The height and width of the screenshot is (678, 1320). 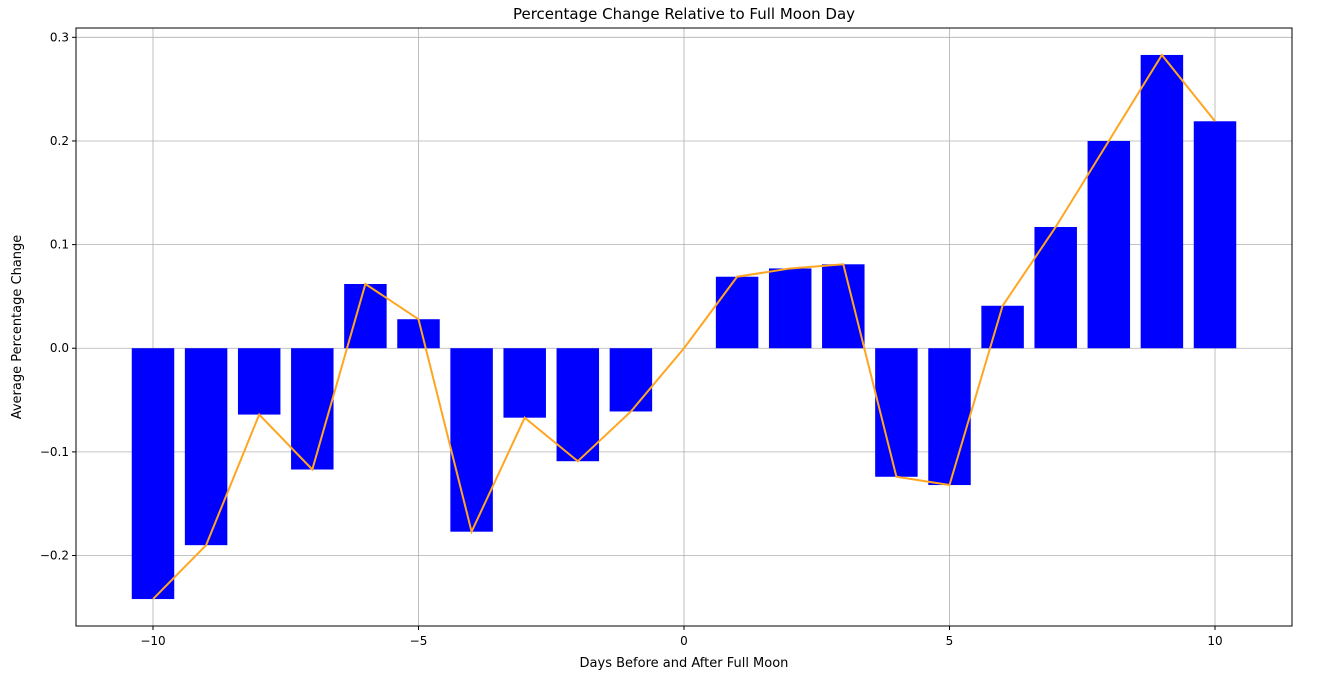 I want to click on y-tick-label: 0.2, so click(x=59, y=141).